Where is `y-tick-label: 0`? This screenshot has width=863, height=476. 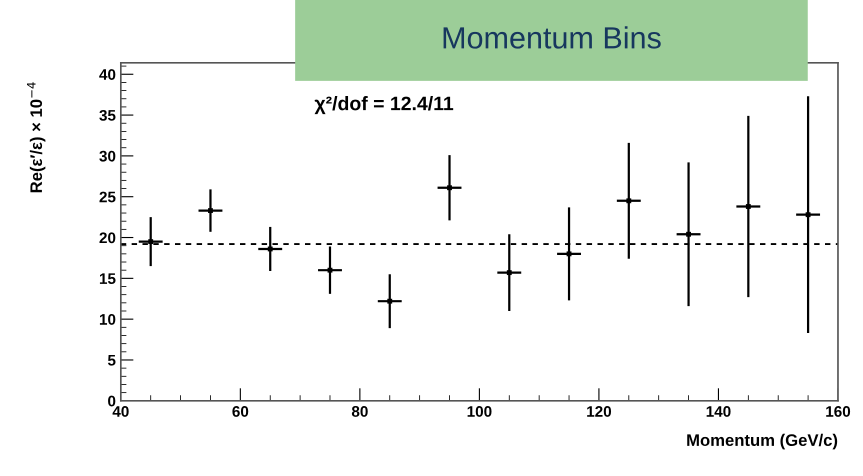 y-tick-label: 0 is located at coordinates (112, 401).